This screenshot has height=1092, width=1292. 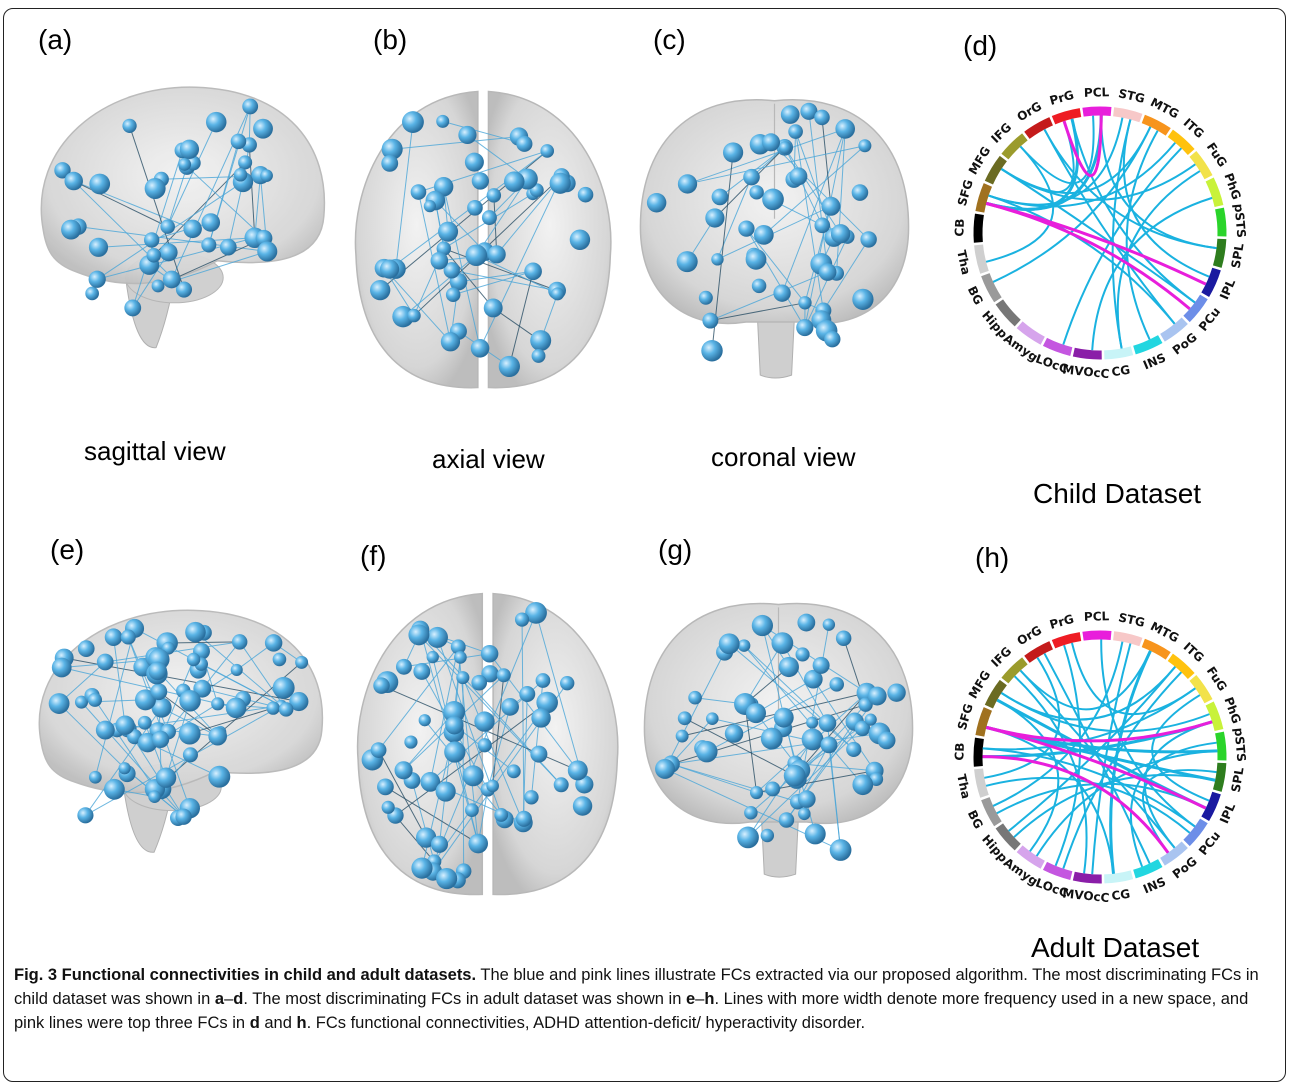 What do you see at coordinates (1238, 255) in the screenshot?
I see `chord-label-spl: SPL` at bounding box center [1238, 255].